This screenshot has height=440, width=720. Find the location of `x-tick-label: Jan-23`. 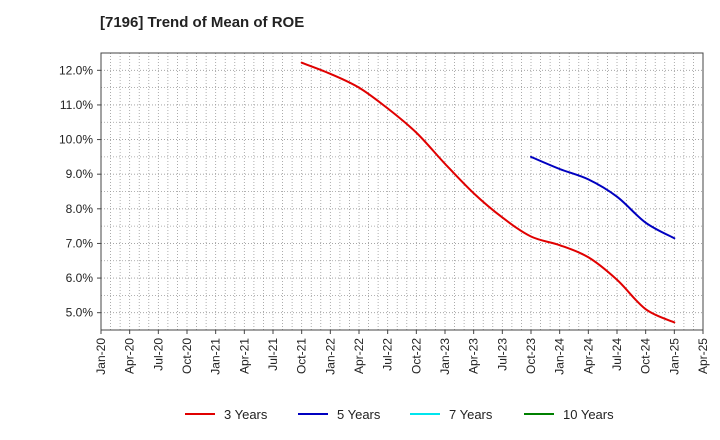

x-tick-label: Jan-23 is located at coordinates (445, 356).